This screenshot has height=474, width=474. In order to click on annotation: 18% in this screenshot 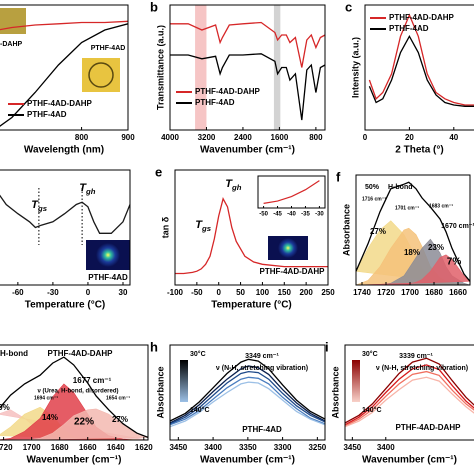, I will do `click(412, 252)`.